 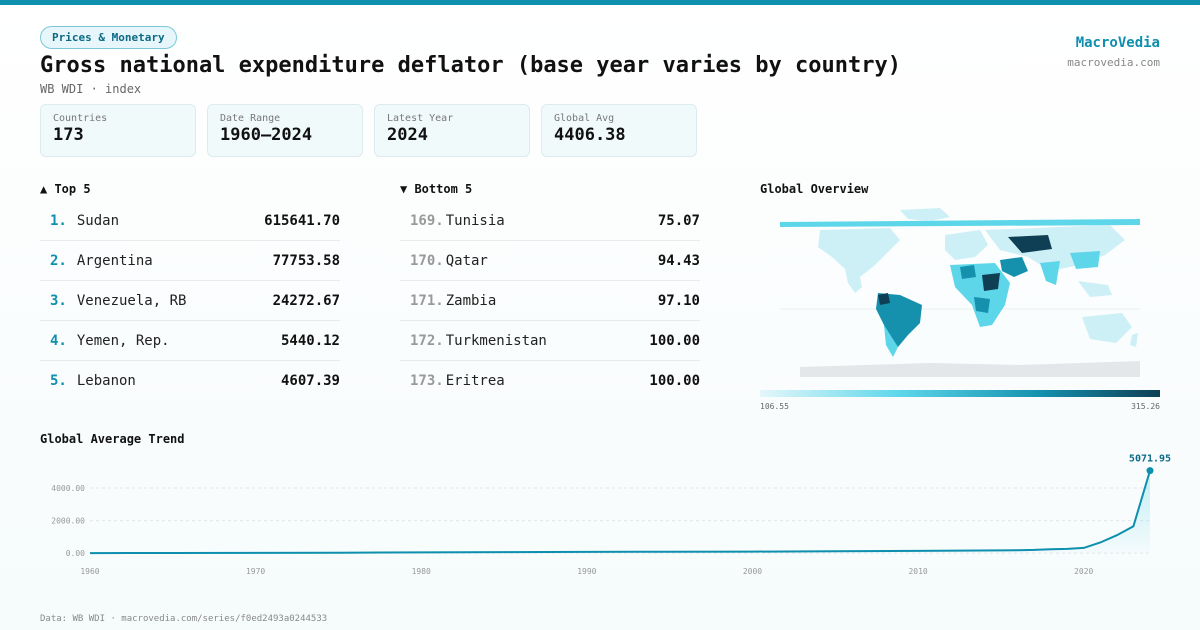 What do you see at coordinates (550, 261) in the screenshot?
I see `list-item: 170. Qatar 94.43` at bounding box center [550, 261].